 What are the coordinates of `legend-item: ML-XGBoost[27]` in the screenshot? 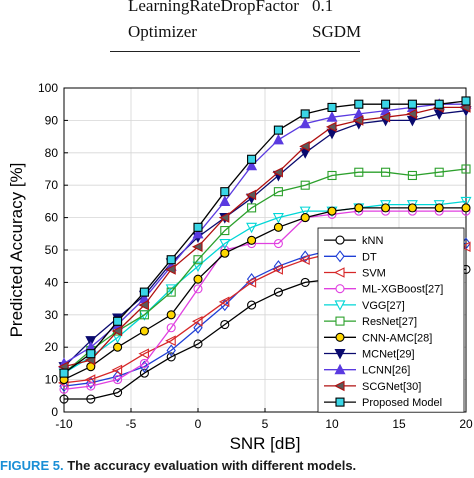 It's located at (383, 290).